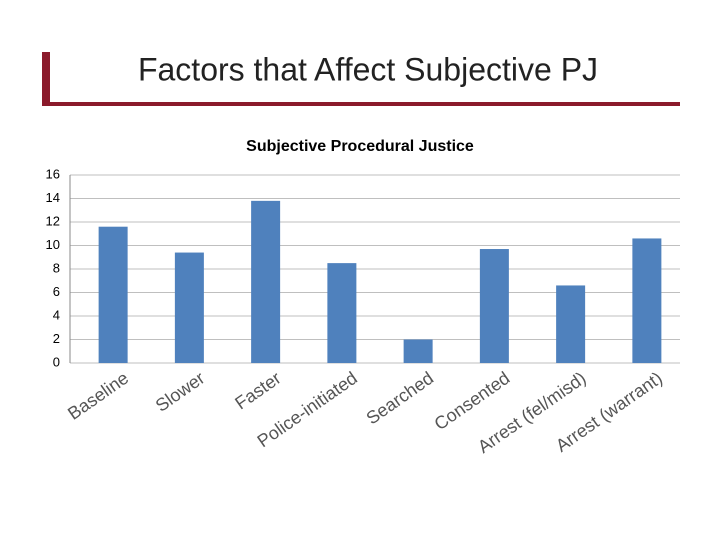  What do you see at coordinates (56, 361) in the screenshot?
I see `y-tick-label: 0` at bounding box center [56, 361].